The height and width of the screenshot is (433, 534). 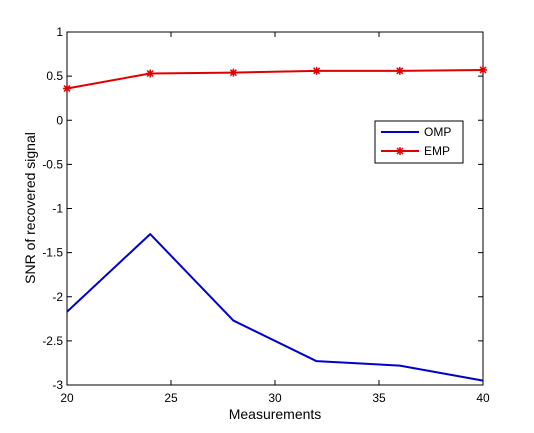 I want to click on y-tick-label: -1, so click(x=57, y=209).